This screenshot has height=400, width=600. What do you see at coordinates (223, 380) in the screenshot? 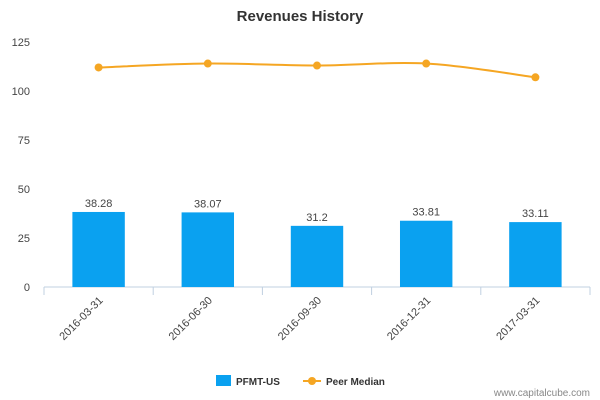
I see `legend-bar-swatch` at bounding box center [223, 380].